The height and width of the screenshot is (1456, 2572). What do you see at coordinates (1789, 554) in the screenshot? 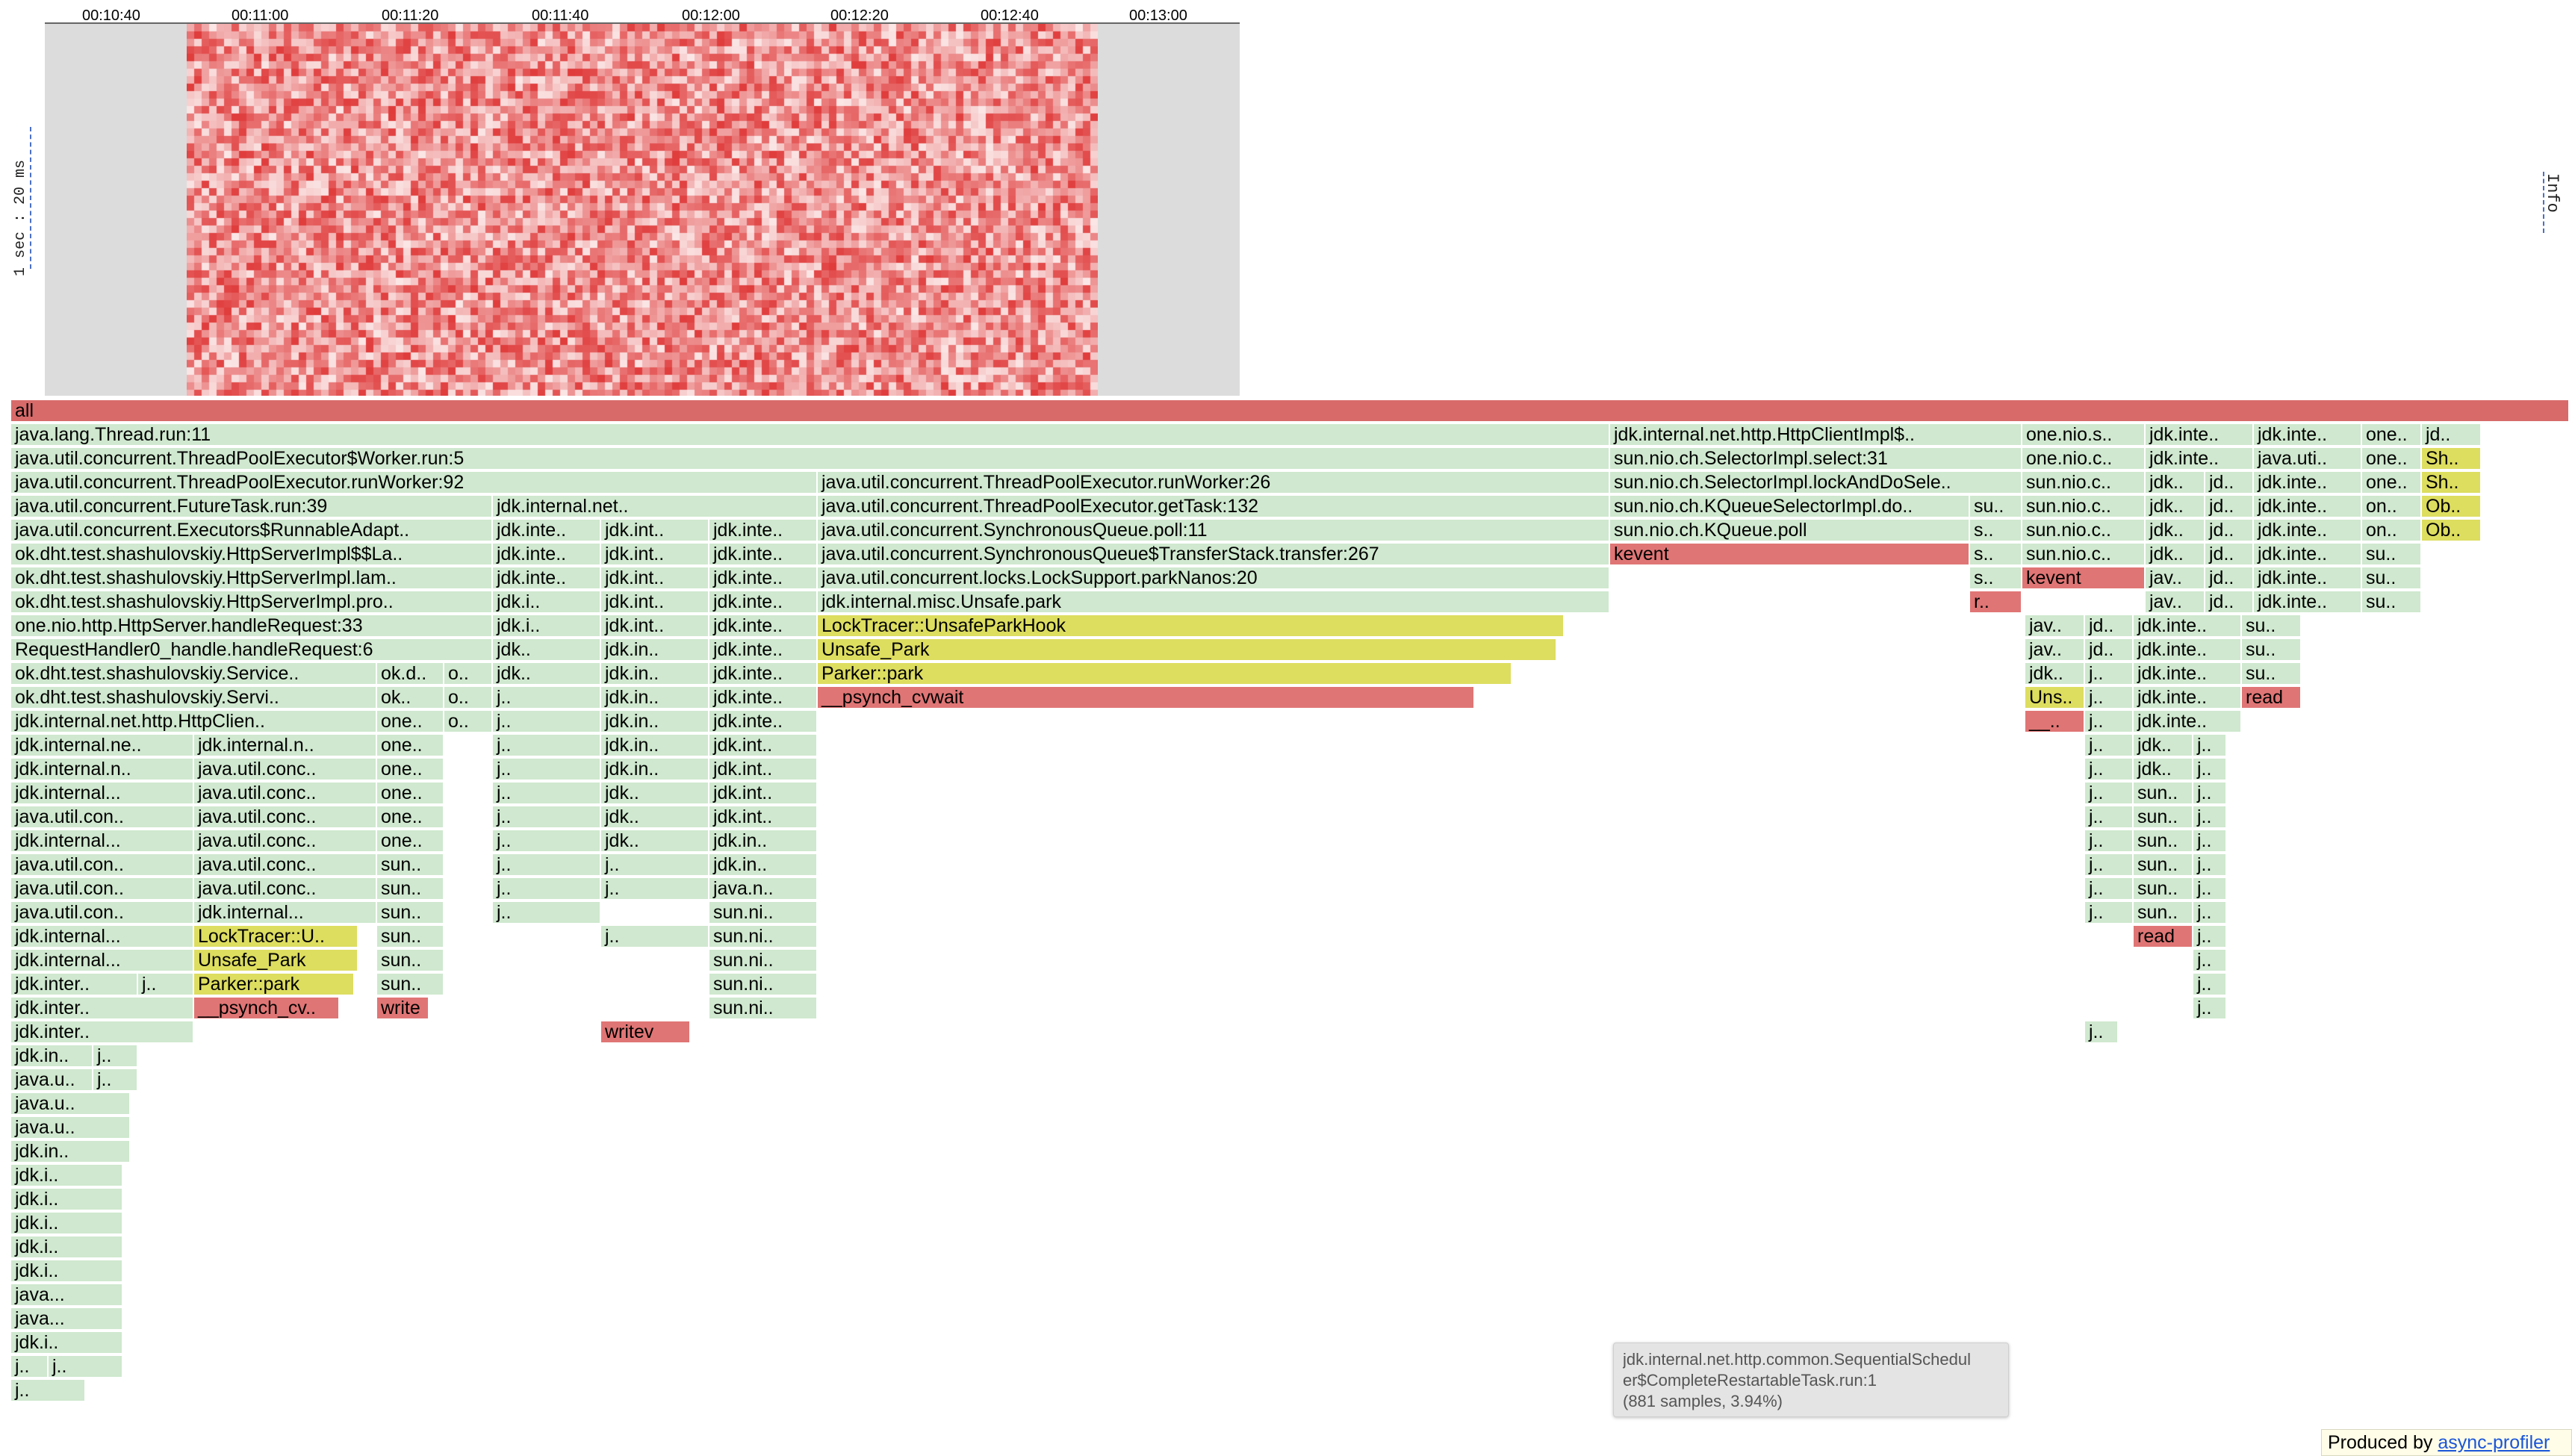
I see `flame-frame: kevent` at bounding box center [1789, 554].